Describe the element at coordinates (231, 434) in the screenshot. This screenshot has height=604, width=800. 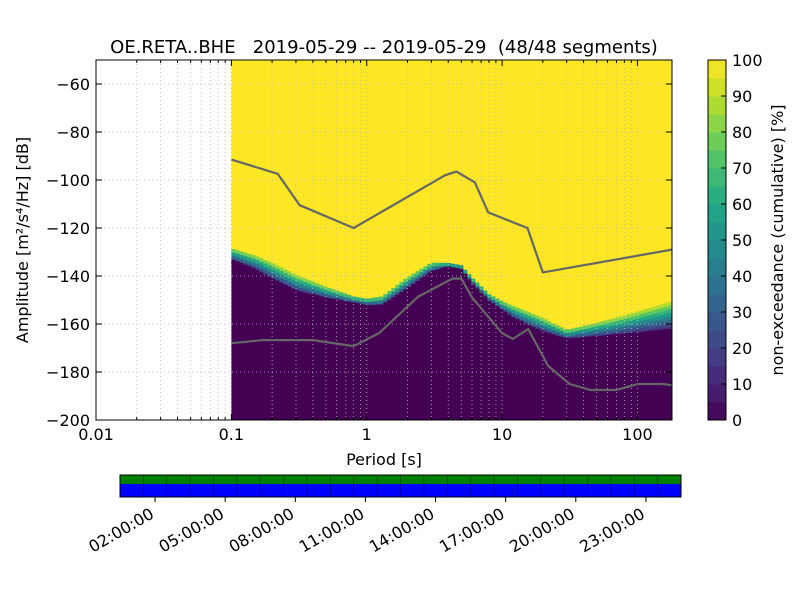
I see `x-tick-label: 0.1` at that location.